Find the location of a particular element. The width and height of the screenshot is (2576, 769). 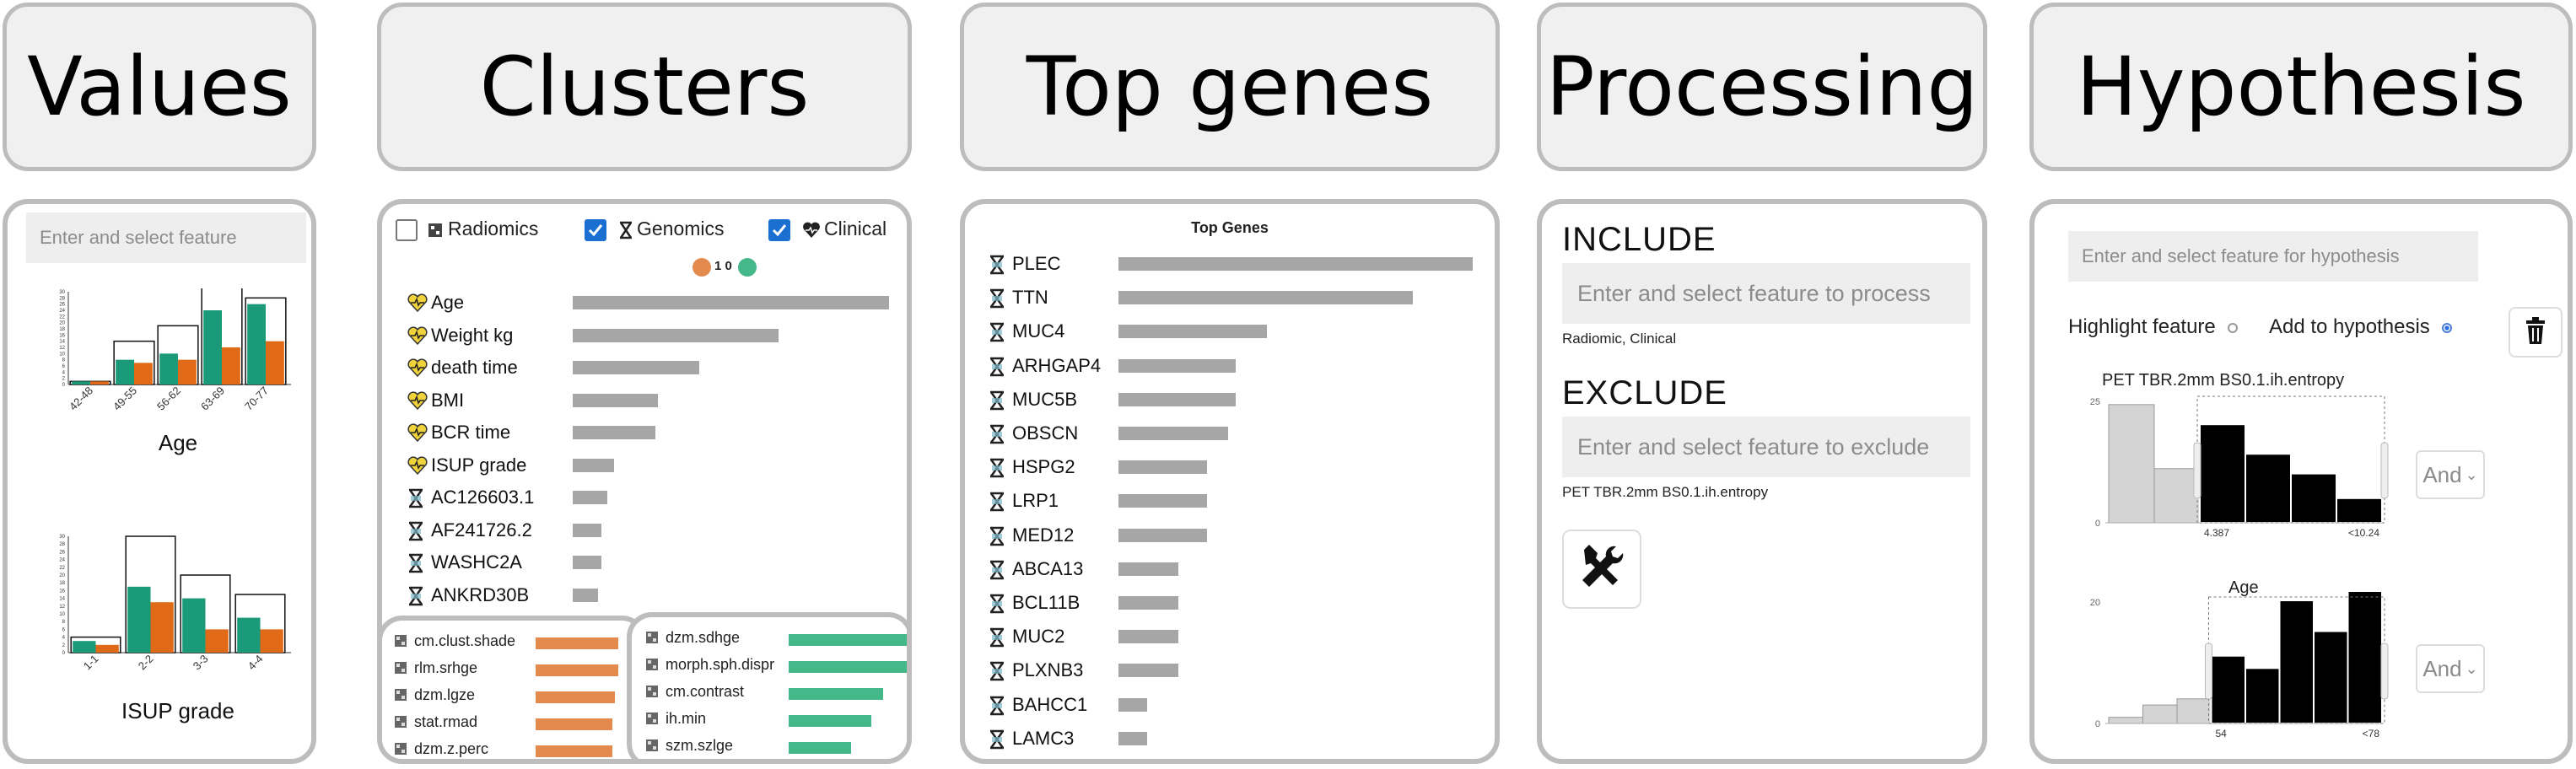

gene-row: MUC2 is located at coordinates (1229, 637).